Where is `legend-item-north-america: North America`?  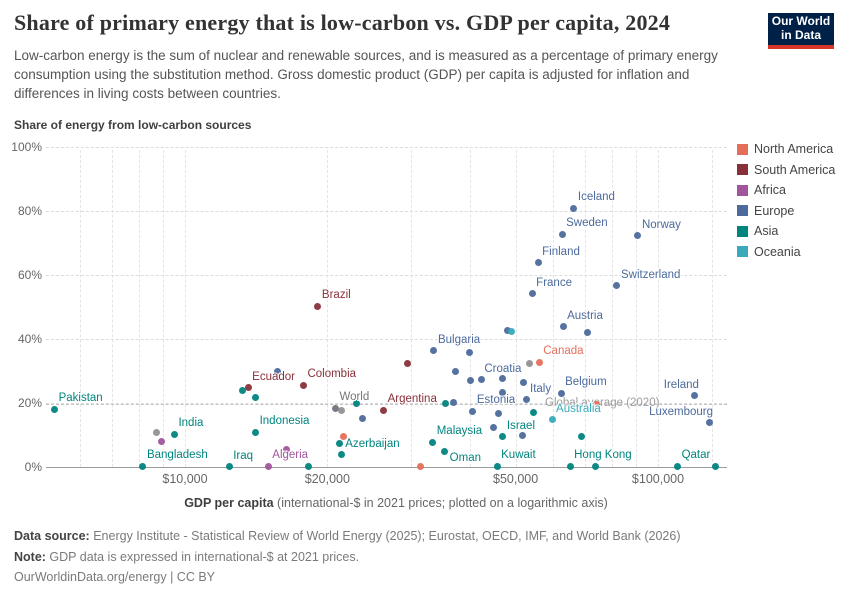 legend-item-north-america: North America is located at coordinates (786, 149).